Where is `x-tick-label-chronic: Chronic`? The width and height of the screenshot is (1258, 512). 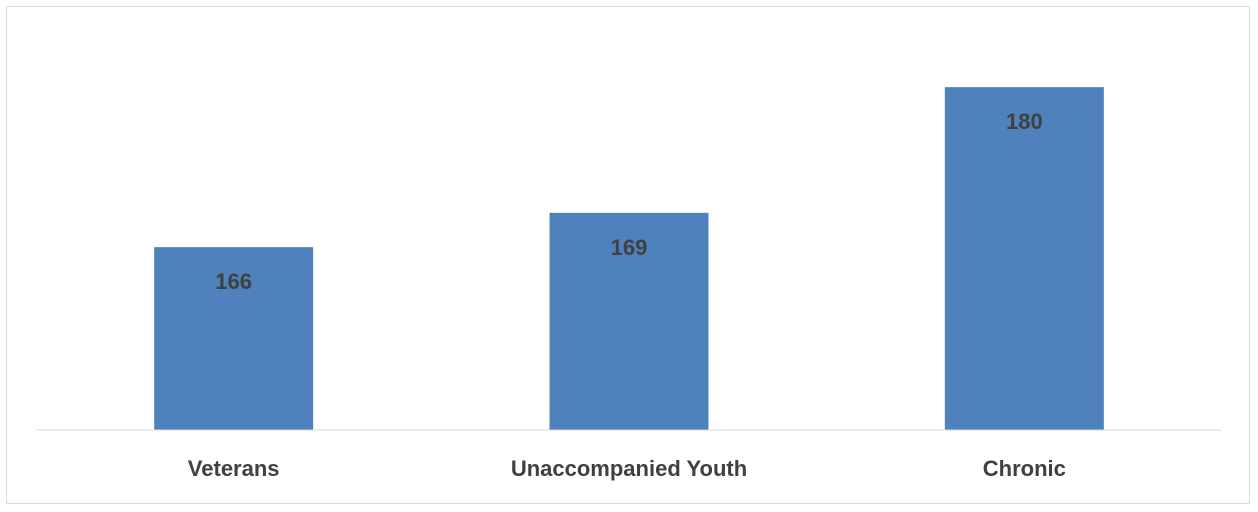 x-tick-label-chronic: Chronic is located at coordinates (1024, 468).